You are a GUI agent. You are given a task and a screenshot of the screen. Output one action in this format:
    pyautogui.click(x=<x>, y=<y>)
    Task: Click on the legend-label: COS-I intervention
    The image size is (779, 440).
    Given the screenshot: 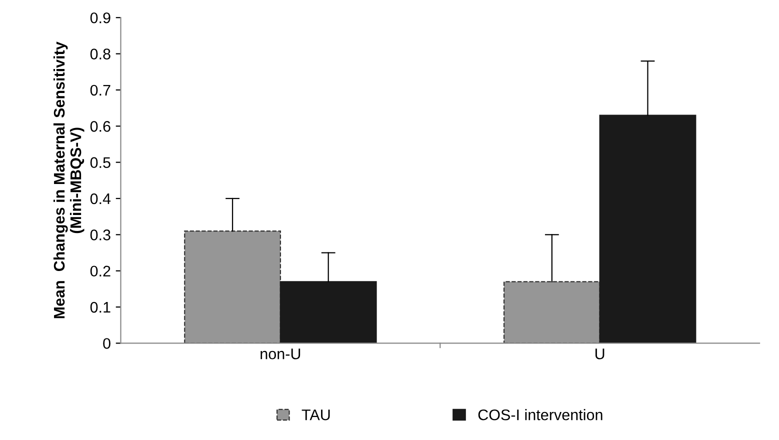 What is the action you would take?
    pyautogui.click(x=540, y=414)
    